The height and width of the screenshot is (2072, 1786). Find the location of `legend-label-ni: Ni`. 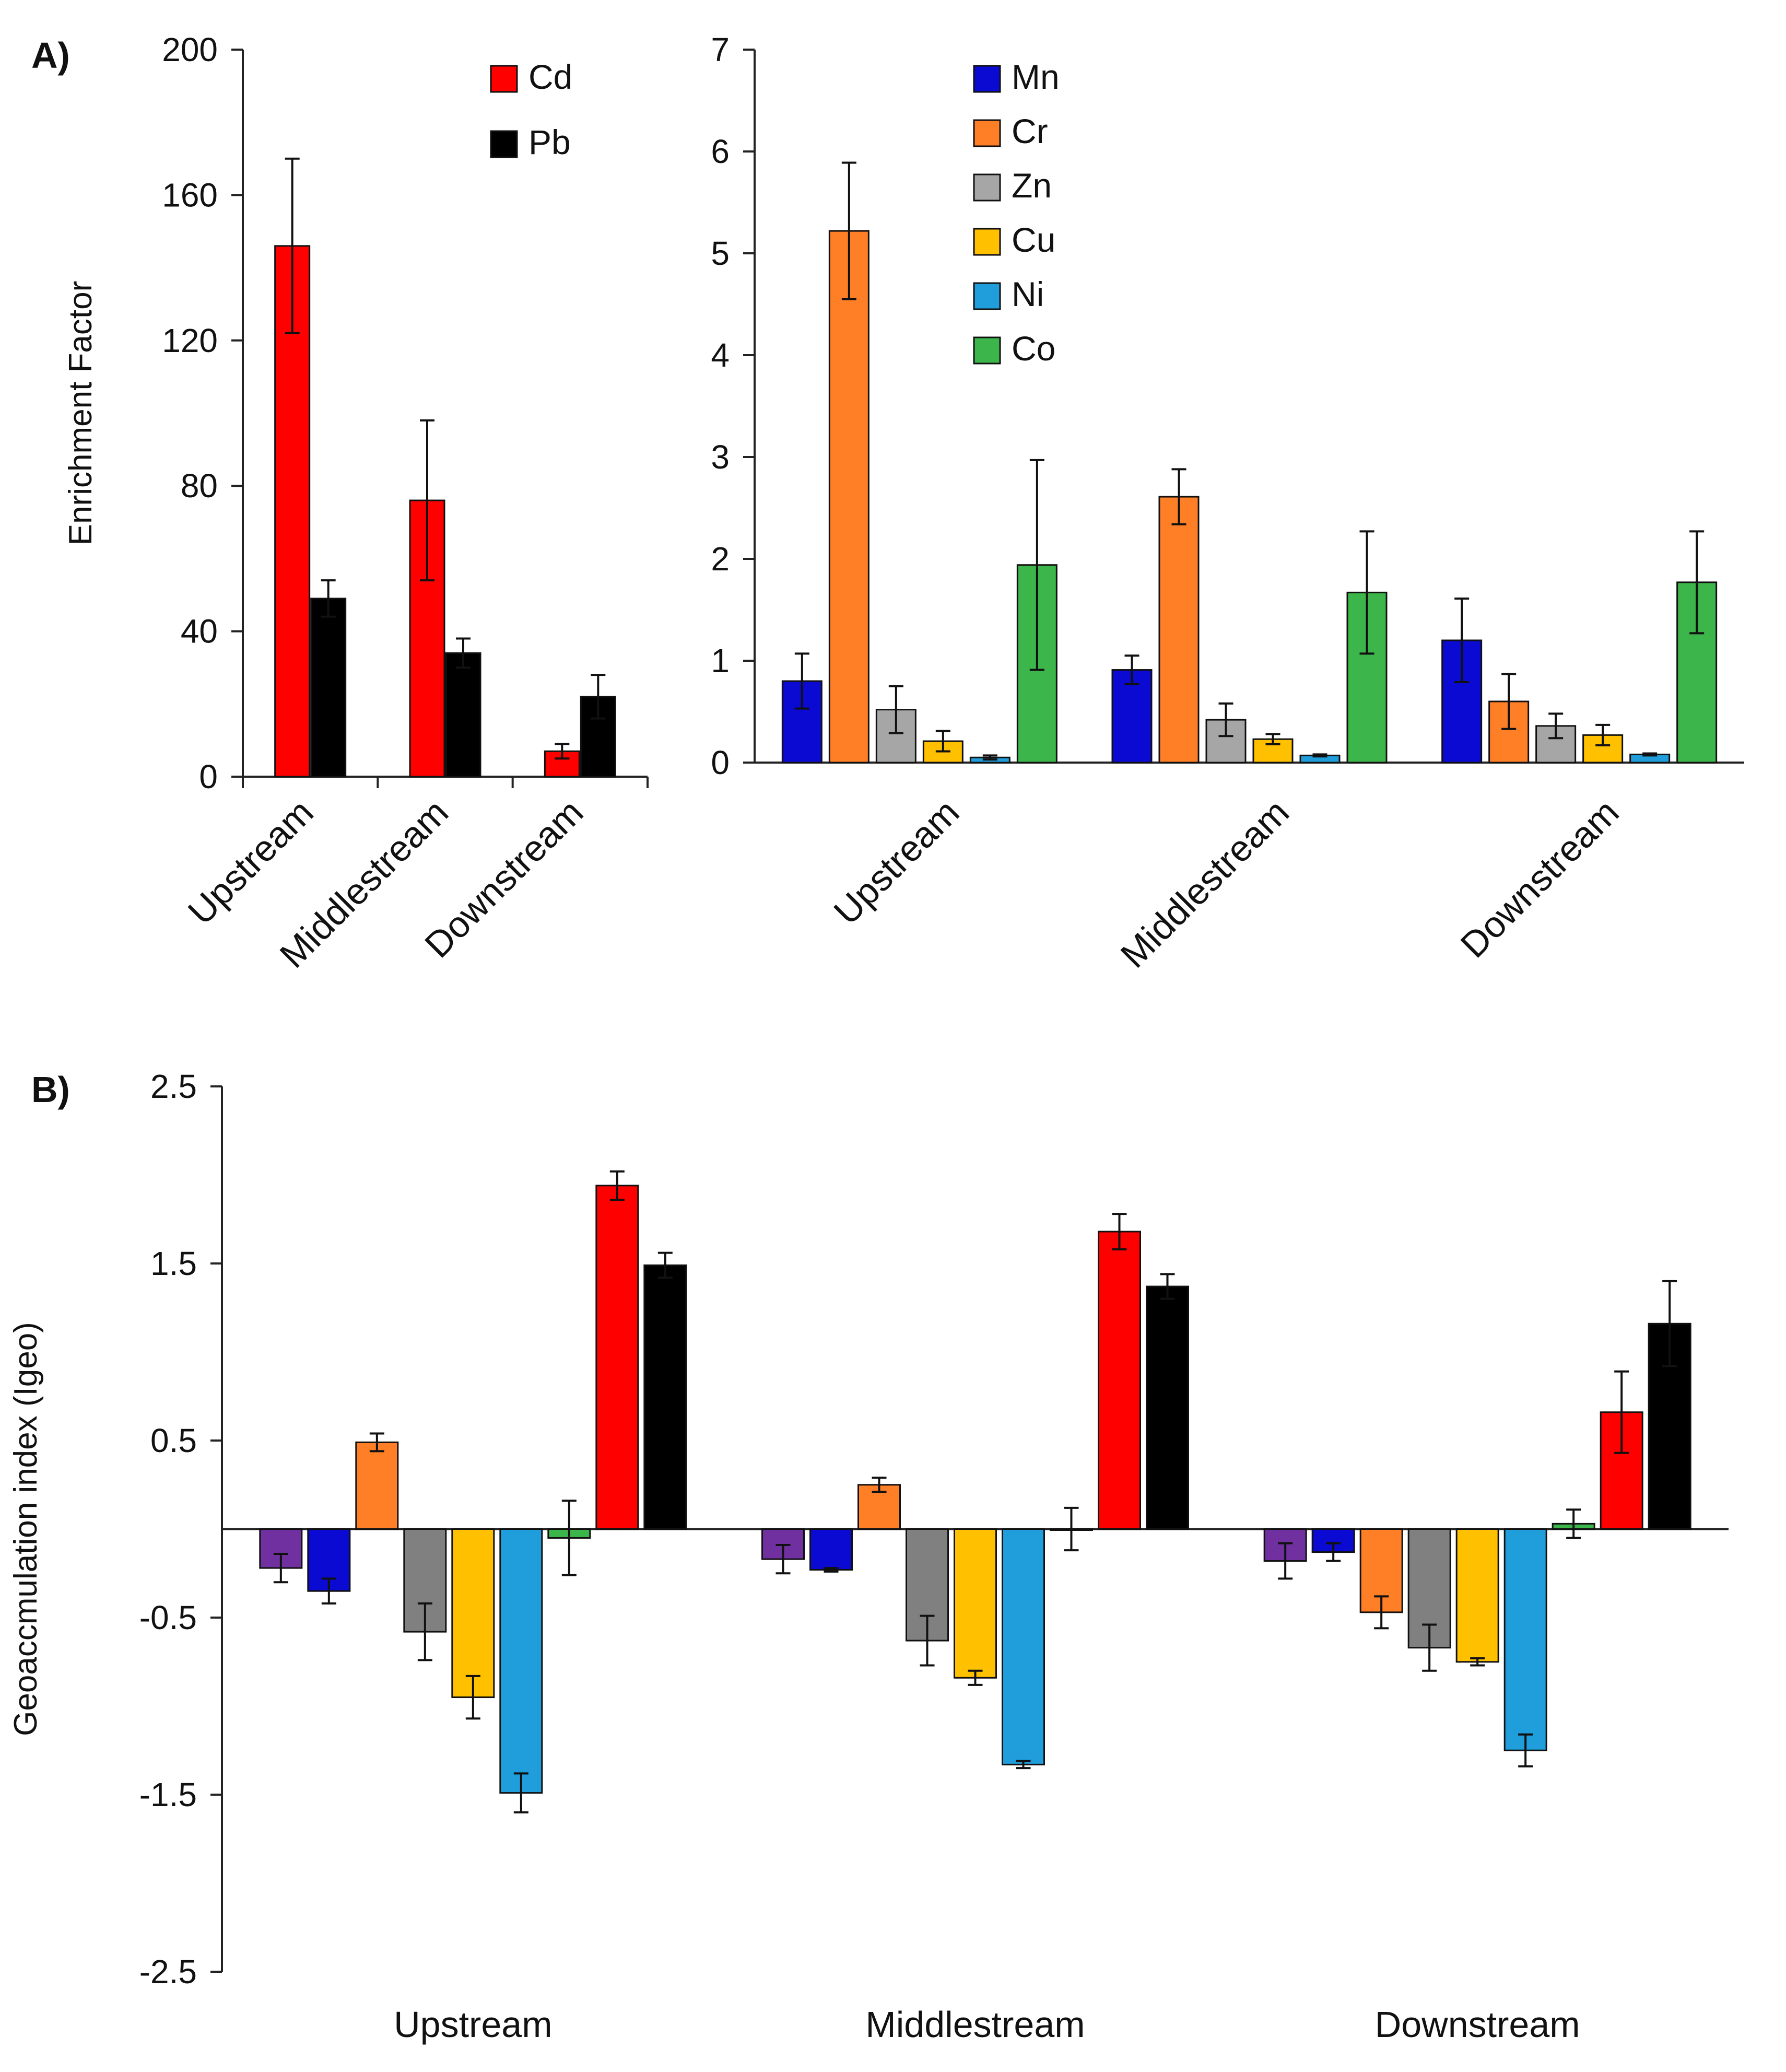

legend-label-ni: Ni is located at coordinates (1028, 294).